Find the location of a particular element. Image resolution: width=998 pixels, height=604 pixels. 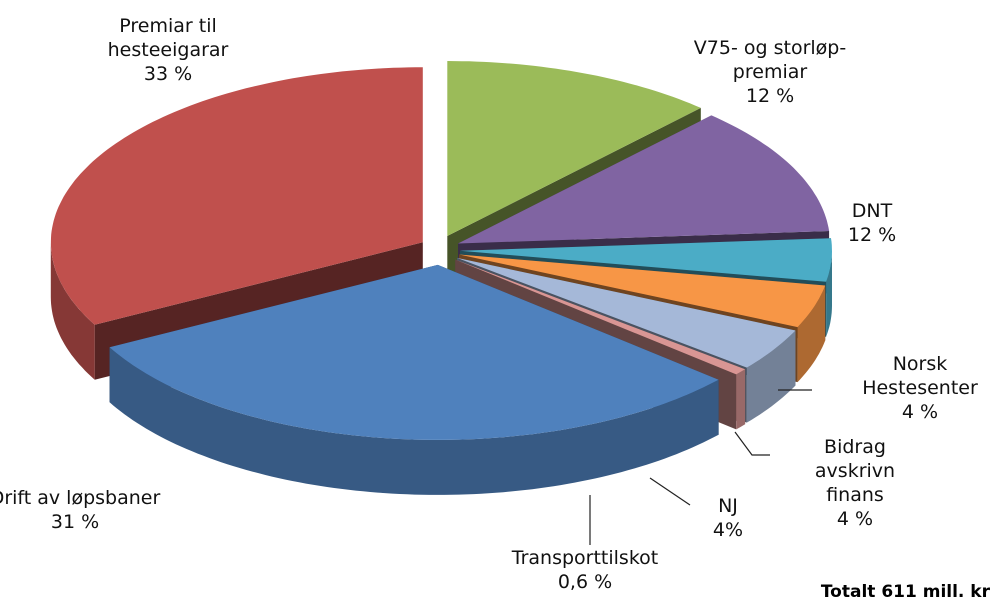

category-name: Premiar til hesteeigarar is located at coordinates (168, 38).